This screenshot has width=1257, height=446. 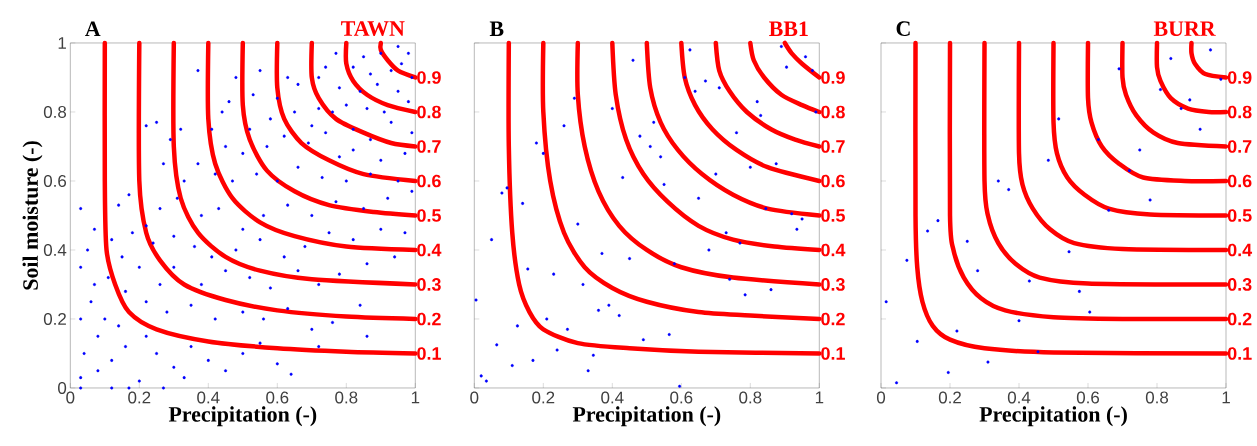 What do you see at coordinates (62, 43) in the screenshot?
I see `y-tick-label: 1` at bounding box center [62, 43].